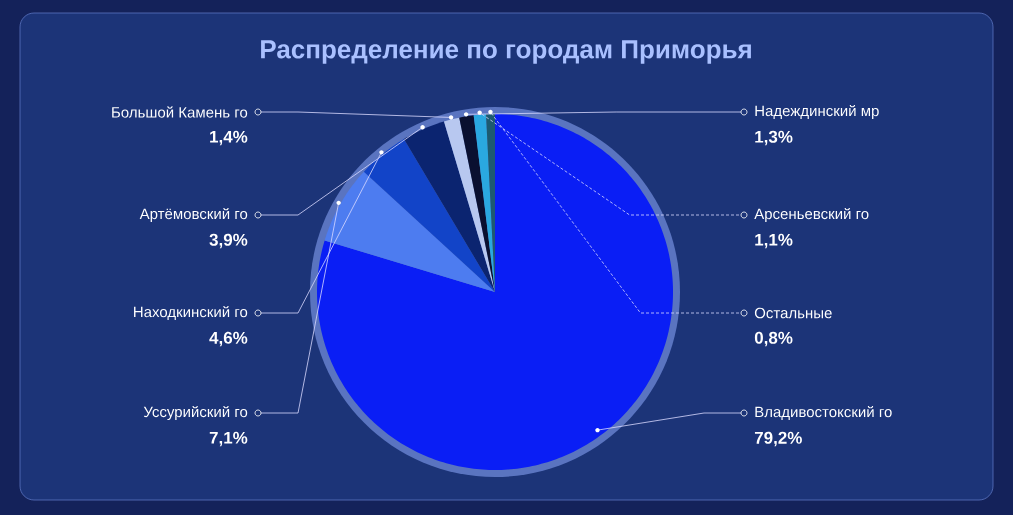 Image resolution: width=1013 pixels, height=515 pixels. What do you see at coordinates (228, 241) in the screenshot?
I see `data-label: 3,9%` at bounding box center [228, 241].